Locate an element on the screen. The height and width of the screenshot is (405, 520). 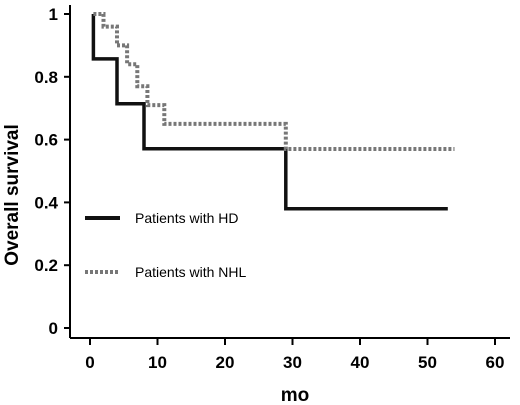
y-tick-label: 0.2 is located at coordinates (46, 265).